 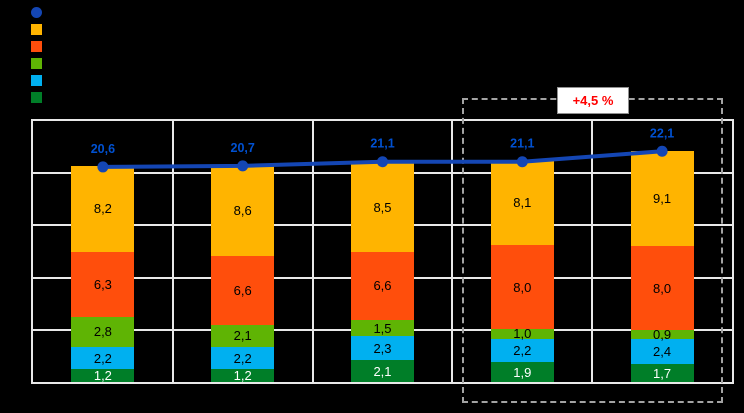 I want to click on bar-segment-dark-green: 1,9, so click(x=522, y=372).